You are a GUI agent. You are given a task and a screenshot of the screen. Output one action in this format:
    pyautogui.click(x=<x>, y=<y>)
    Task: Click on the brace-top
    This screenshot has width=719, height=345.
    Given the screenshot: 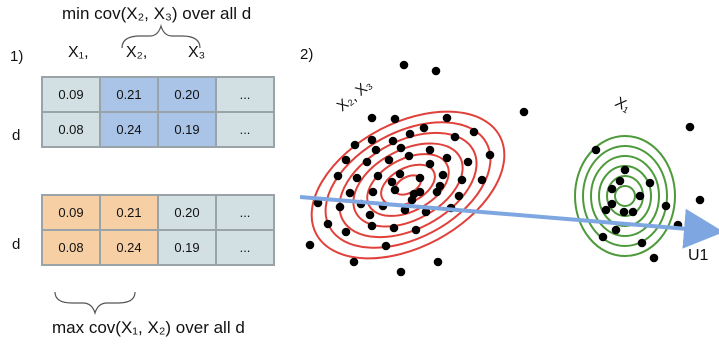 What is the action you would take?
    pyautogui.click(x=161, y=36)
    